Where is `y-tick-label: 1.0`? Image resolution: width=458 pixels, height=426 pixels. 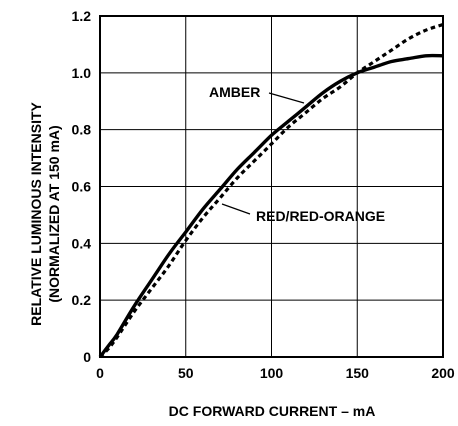
y-tick-label: 1.0 is located at coordinates (82, 73).